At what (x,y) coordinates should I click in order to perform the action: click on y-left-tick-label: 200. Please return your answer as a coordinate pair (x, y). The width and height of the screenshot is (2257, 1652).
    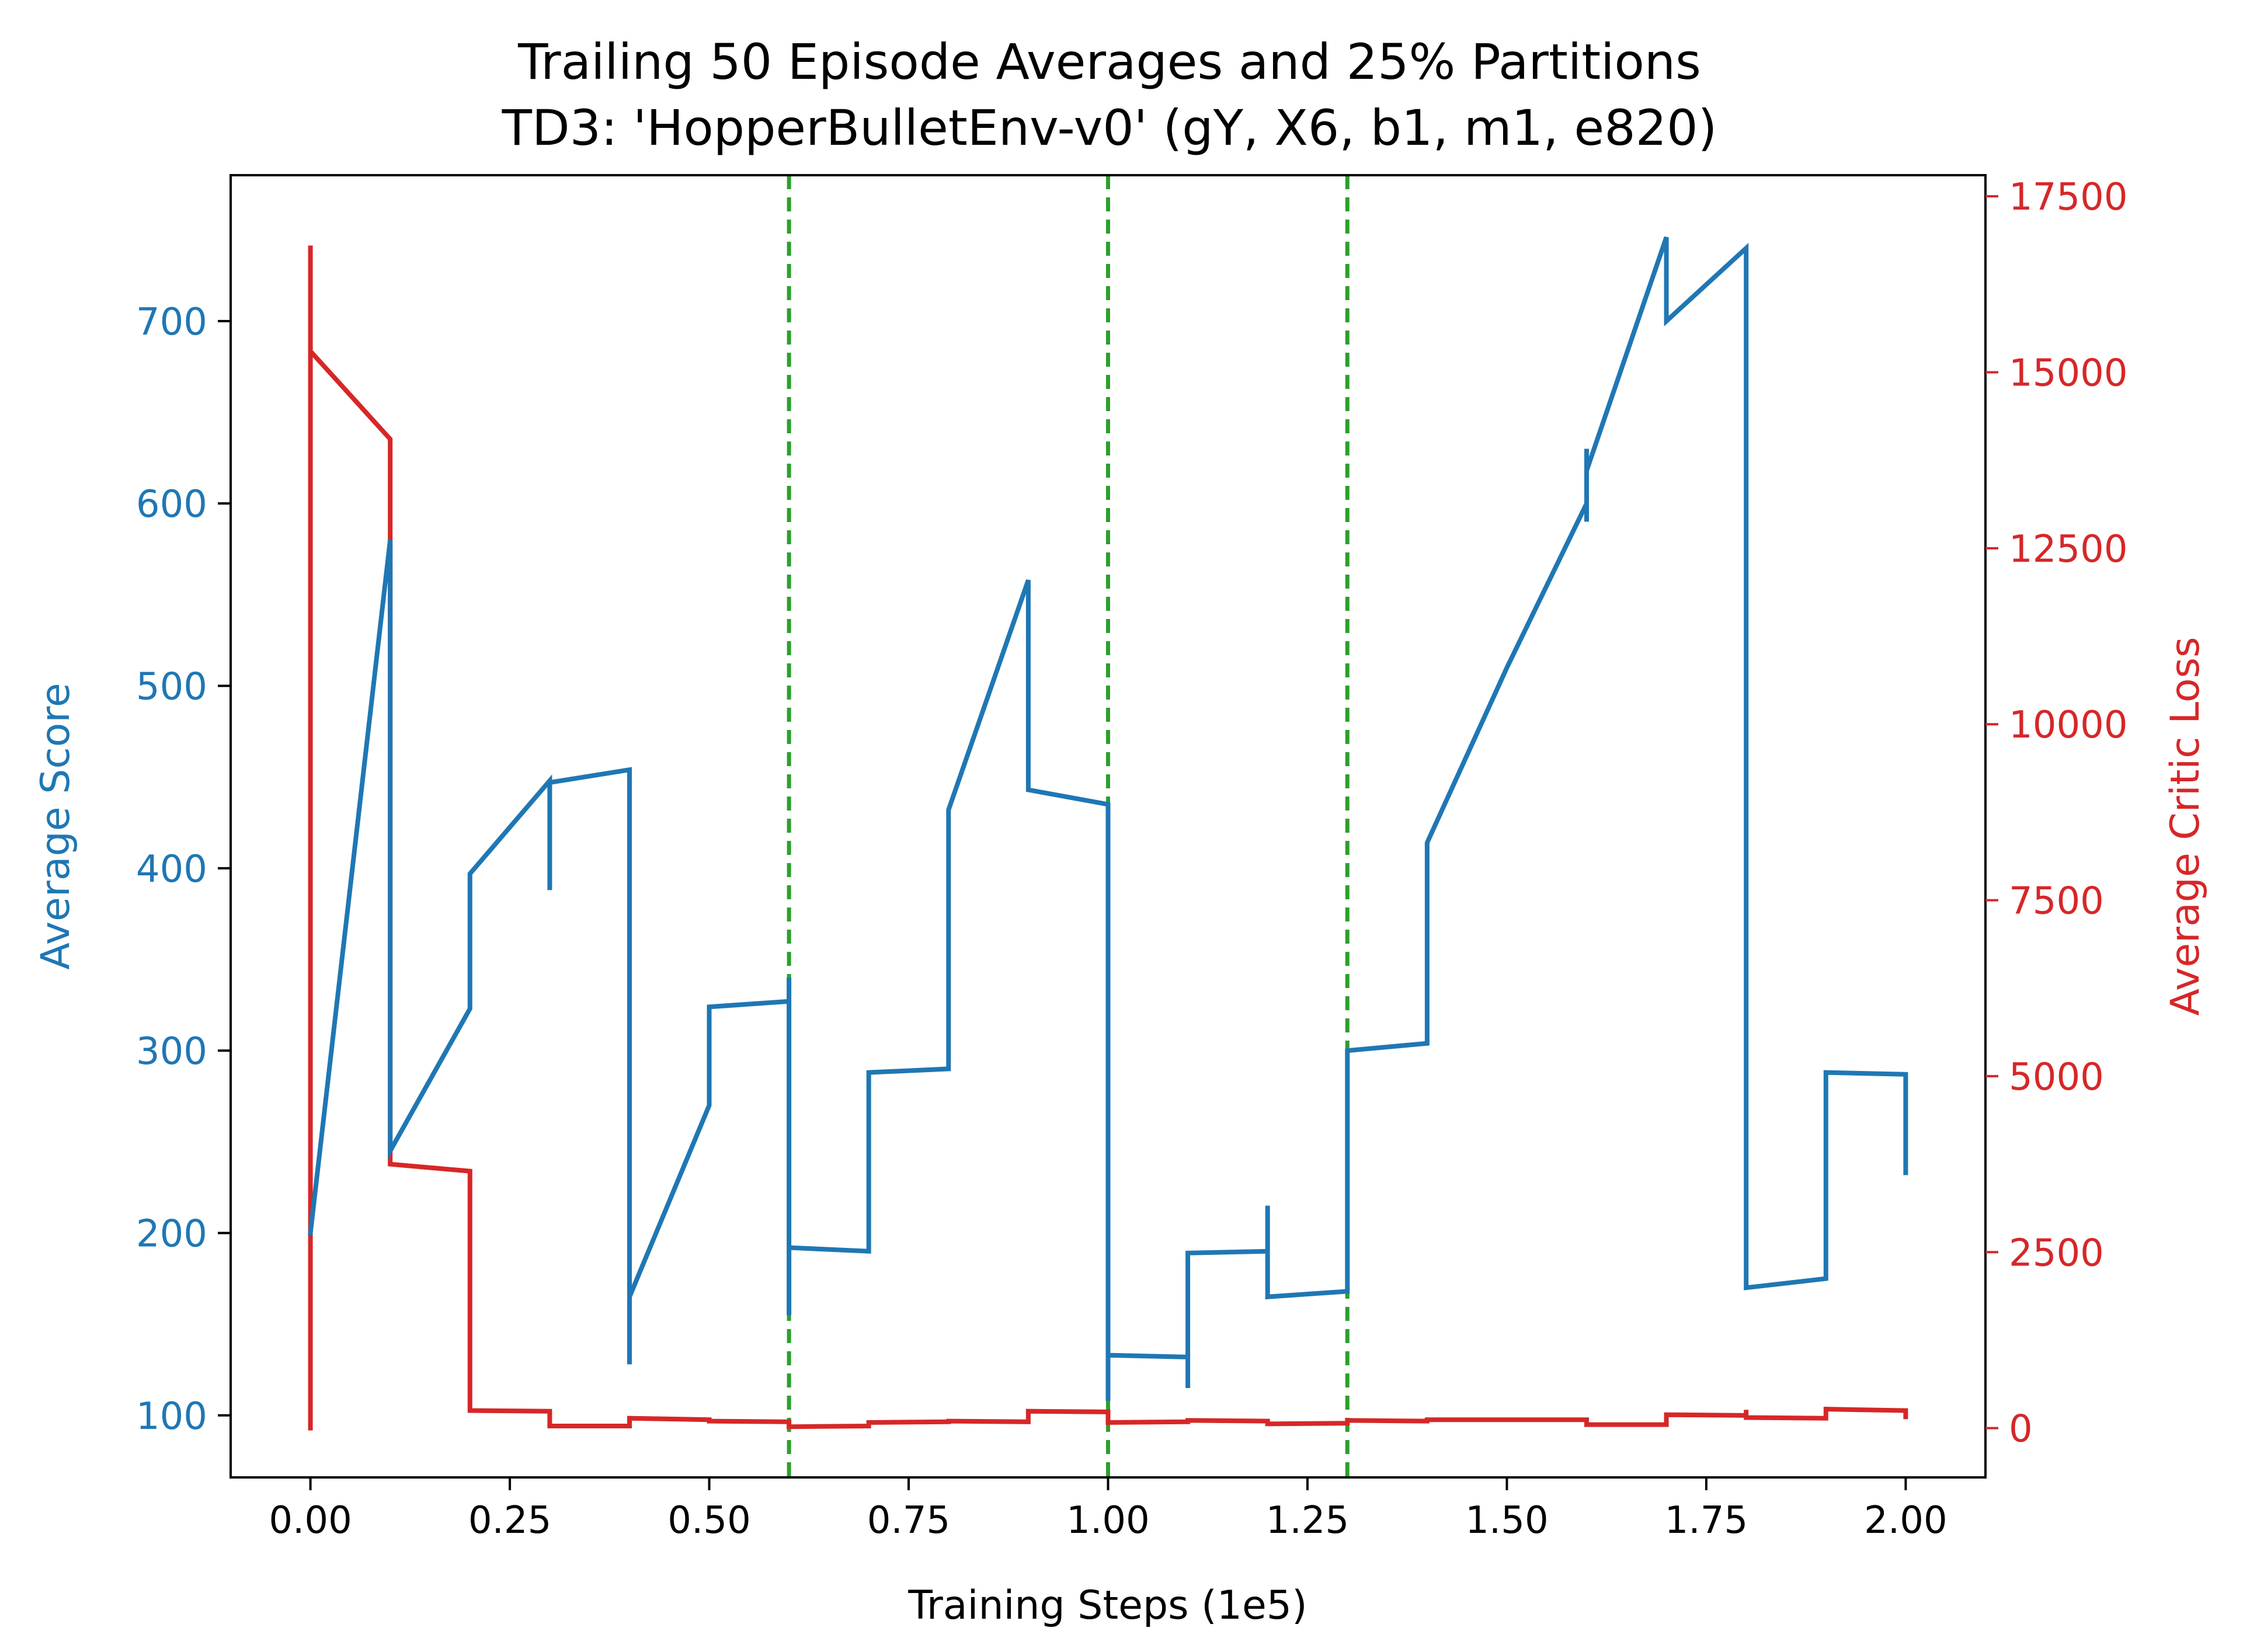
    Looking at the image, I should click on (171, 1233).